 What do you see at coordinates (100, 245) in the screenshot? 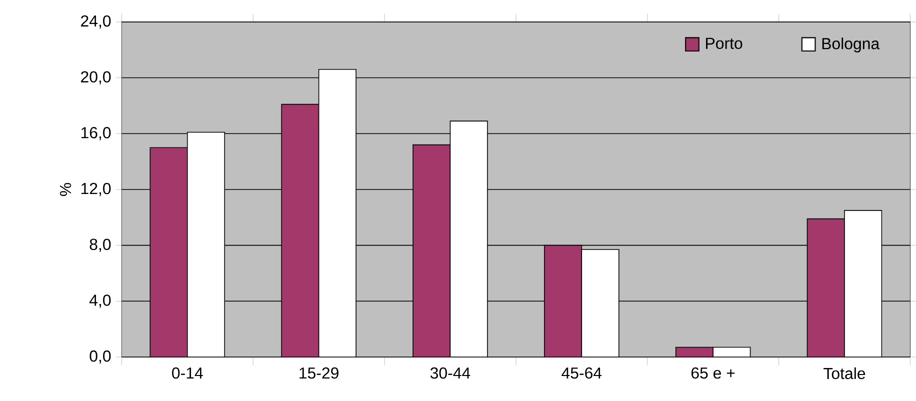
I see `y-tick-label: 8,0` at bounding box center [100, 245].